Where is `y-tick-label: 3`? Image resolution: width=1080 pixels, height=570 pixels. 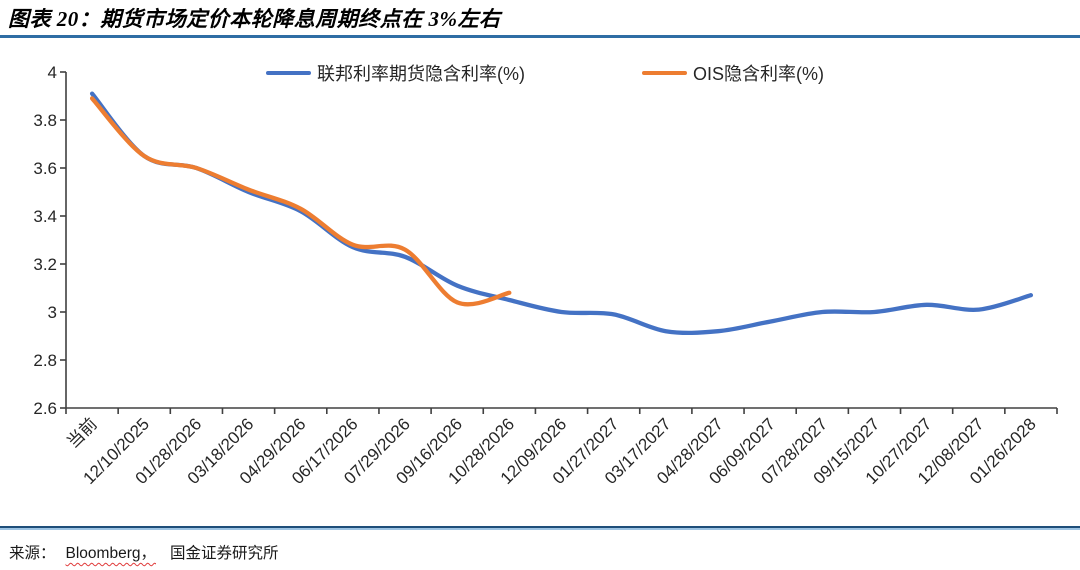 y-tick-label: 3 is located at coordinates (52, 312).